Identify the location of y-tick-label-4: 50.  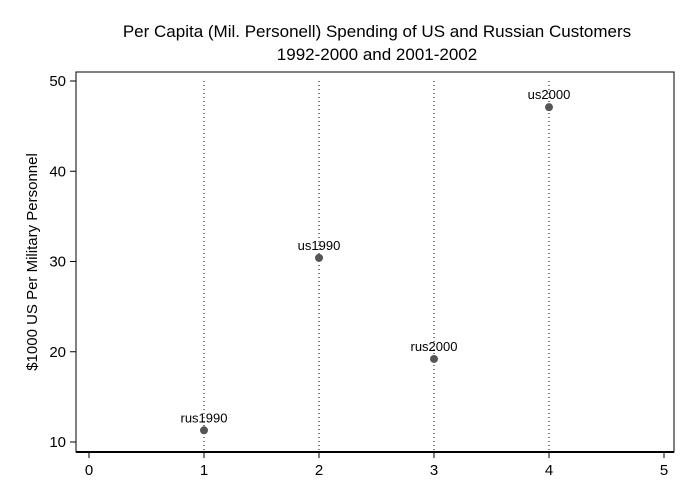
(57, 81).